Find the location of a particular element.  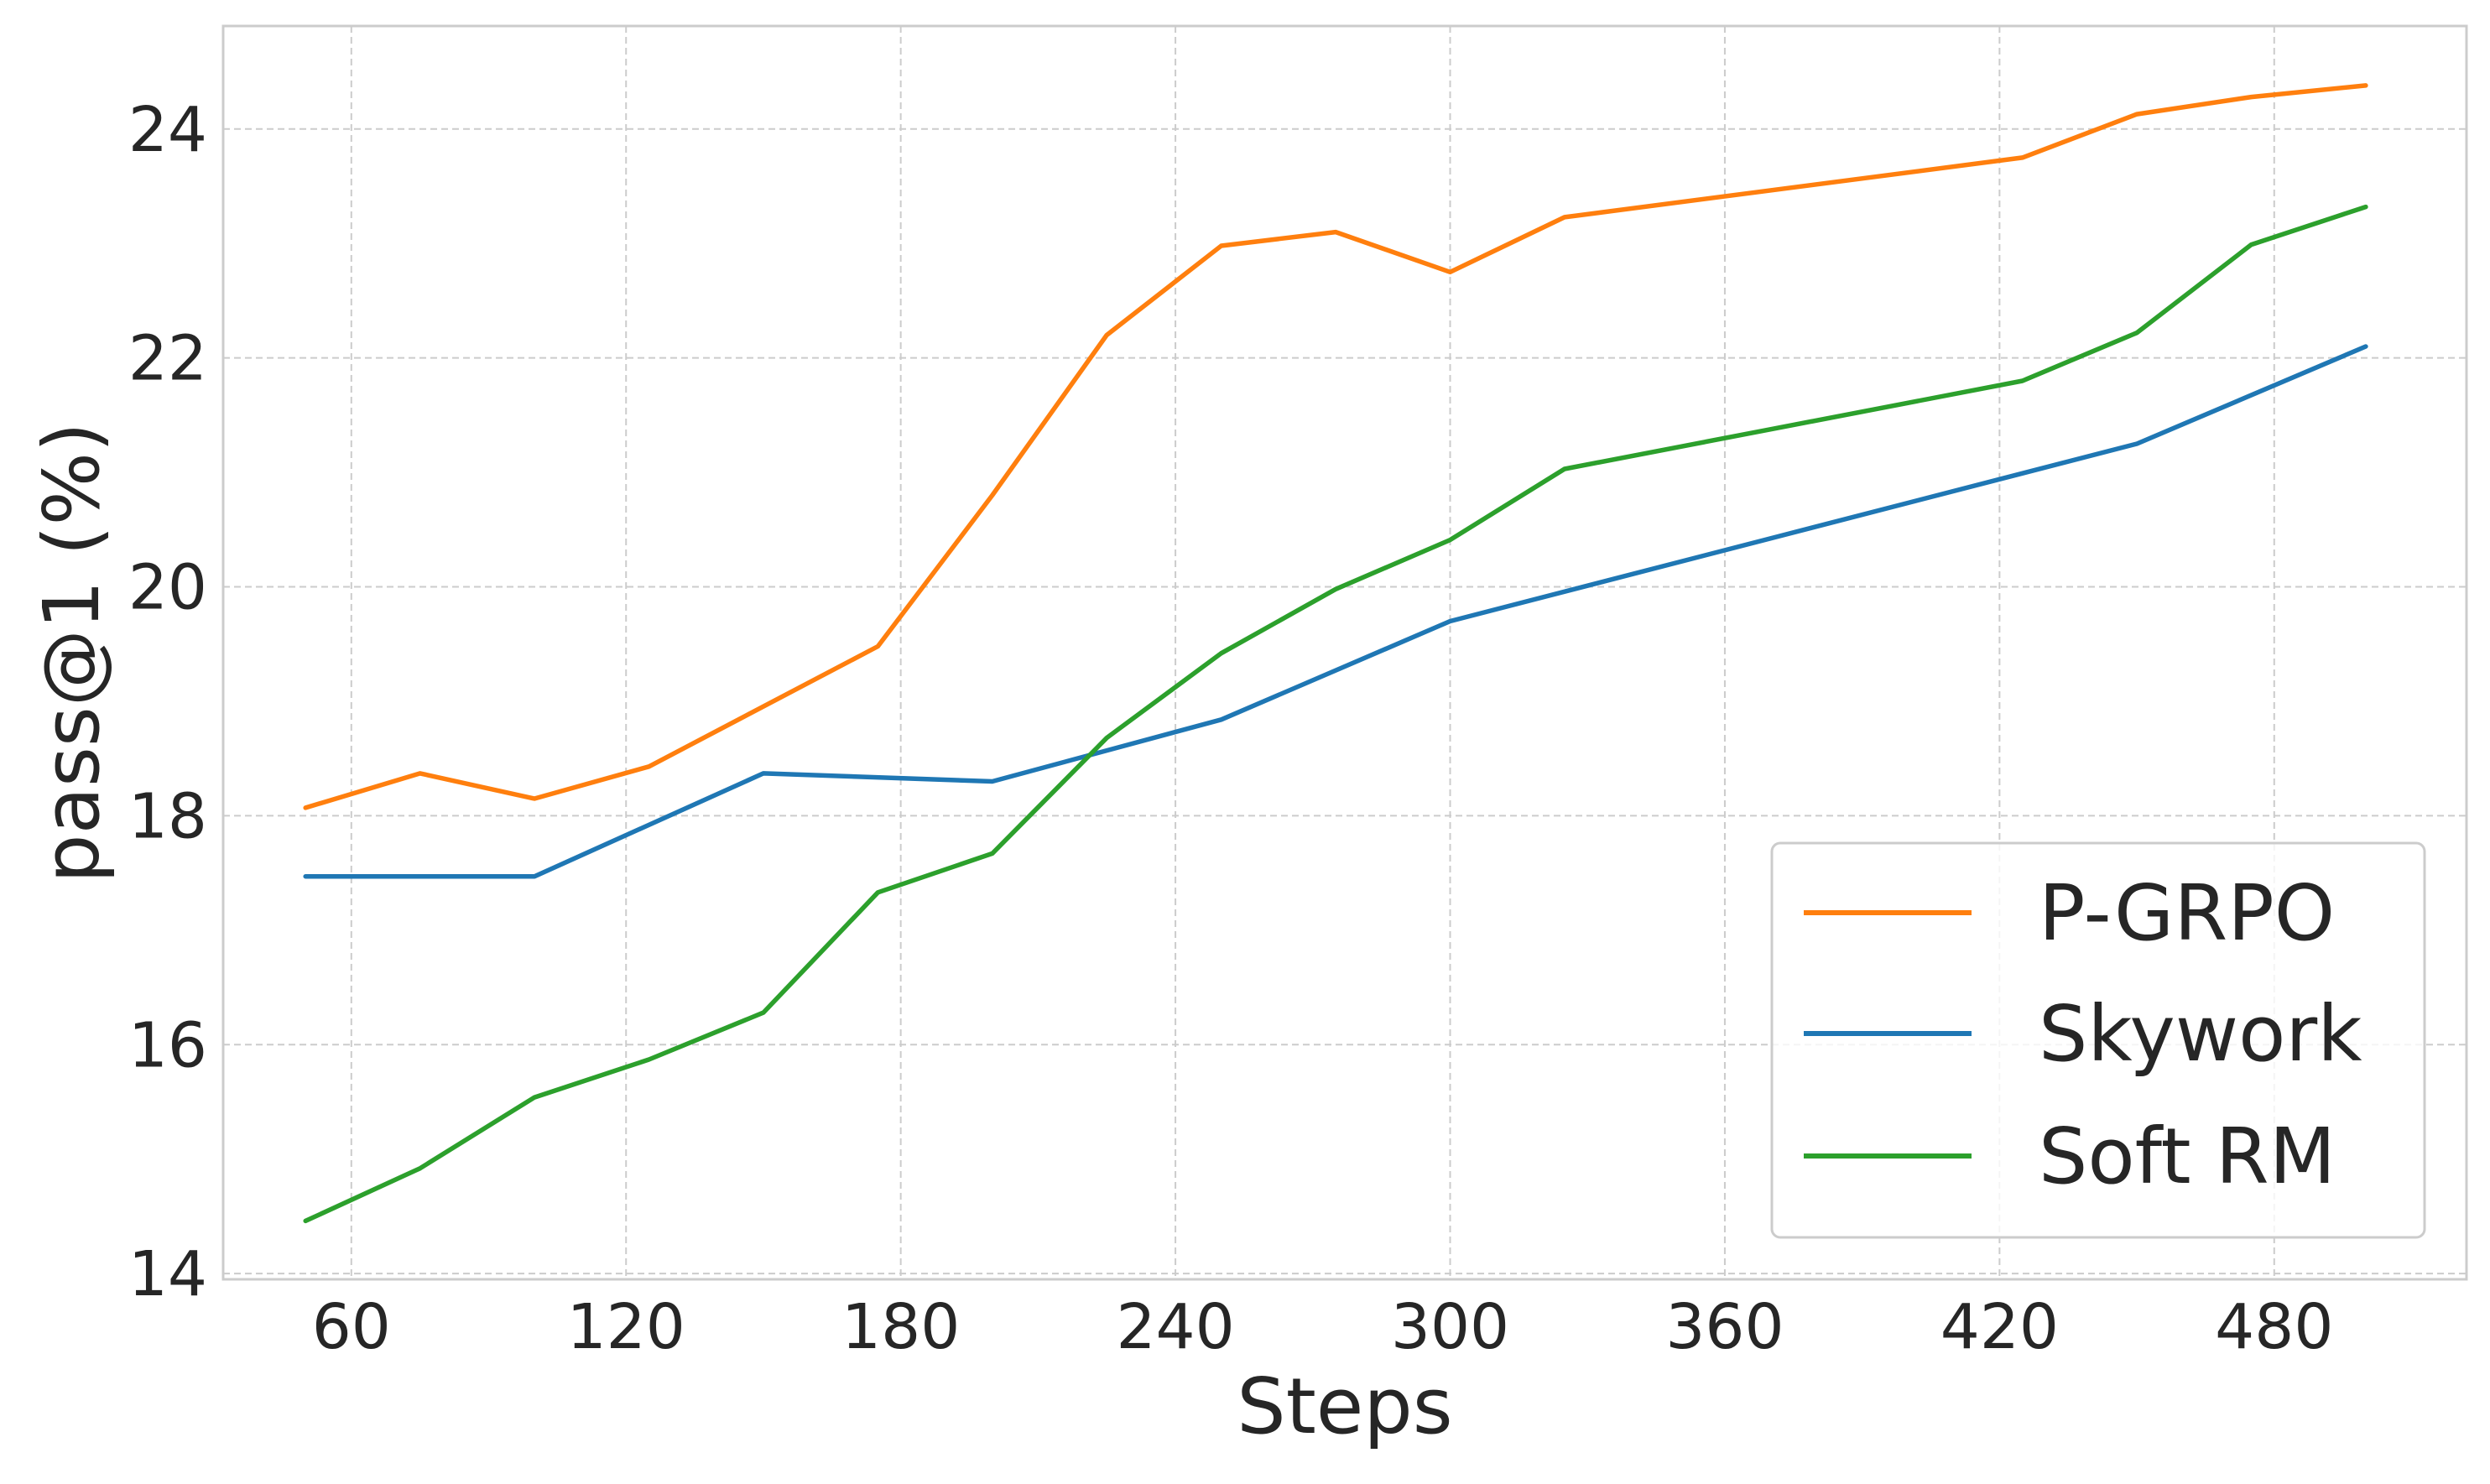

y-tick-label: 24 is located at coordinates (167, 130).